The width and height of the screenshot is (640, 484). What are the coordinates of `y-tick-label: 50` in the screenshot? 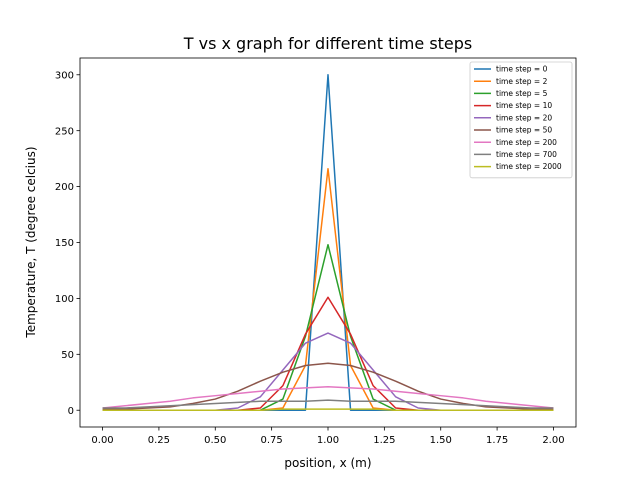 It's located at (67, 355).